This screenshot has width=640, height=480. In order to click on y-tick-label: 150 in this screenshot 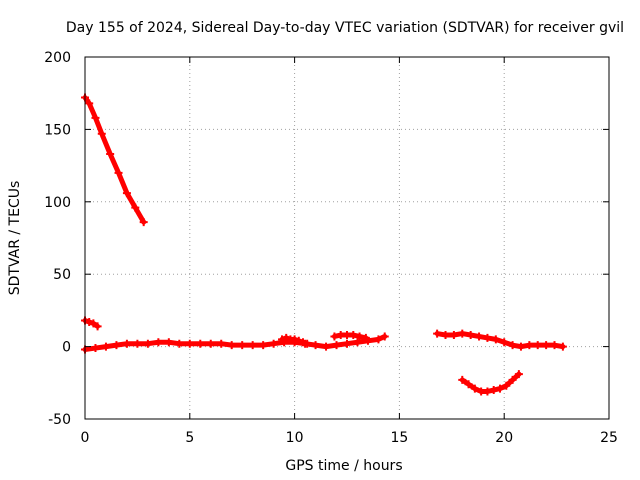, I will do `click(57, 130)`.